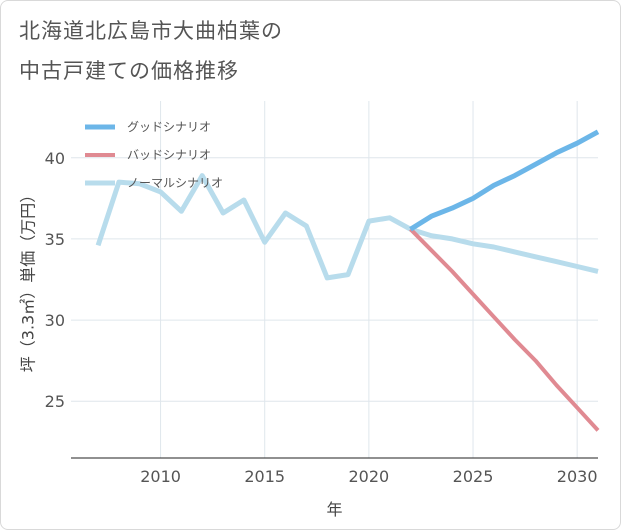 This screenshot has width=621, height=530. Describe the element at coordinates (175, 183) in the screenshot. I see `legend-label-2: ノーマルシナリオ` at that location.